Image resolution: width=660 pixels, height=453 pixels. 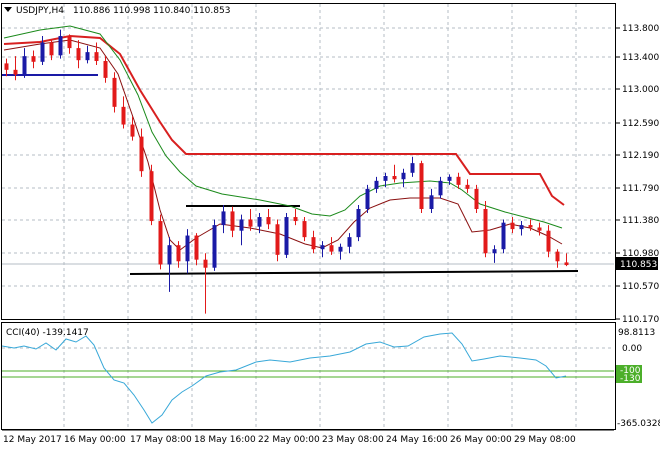 What do you see at coordinates (40, 11) in the screenshot?
I see `symbol-label: USDJPY,H4` at bounding box center [40, 11].